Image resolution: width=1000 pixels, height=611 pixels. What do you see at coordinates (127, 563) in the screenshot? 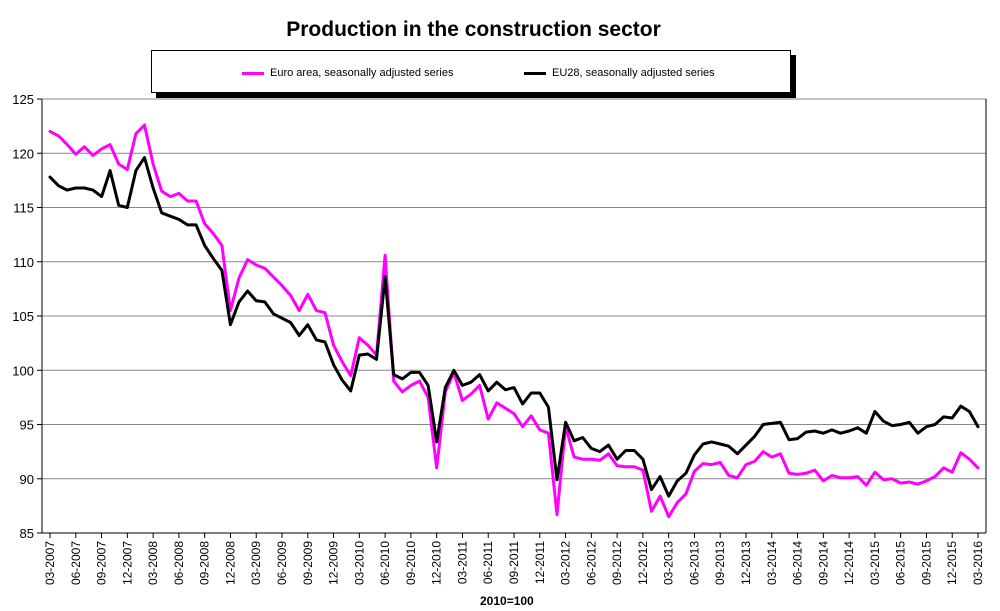
I see `x-tick-label: 12-2007` at bounding box center [127, 563].